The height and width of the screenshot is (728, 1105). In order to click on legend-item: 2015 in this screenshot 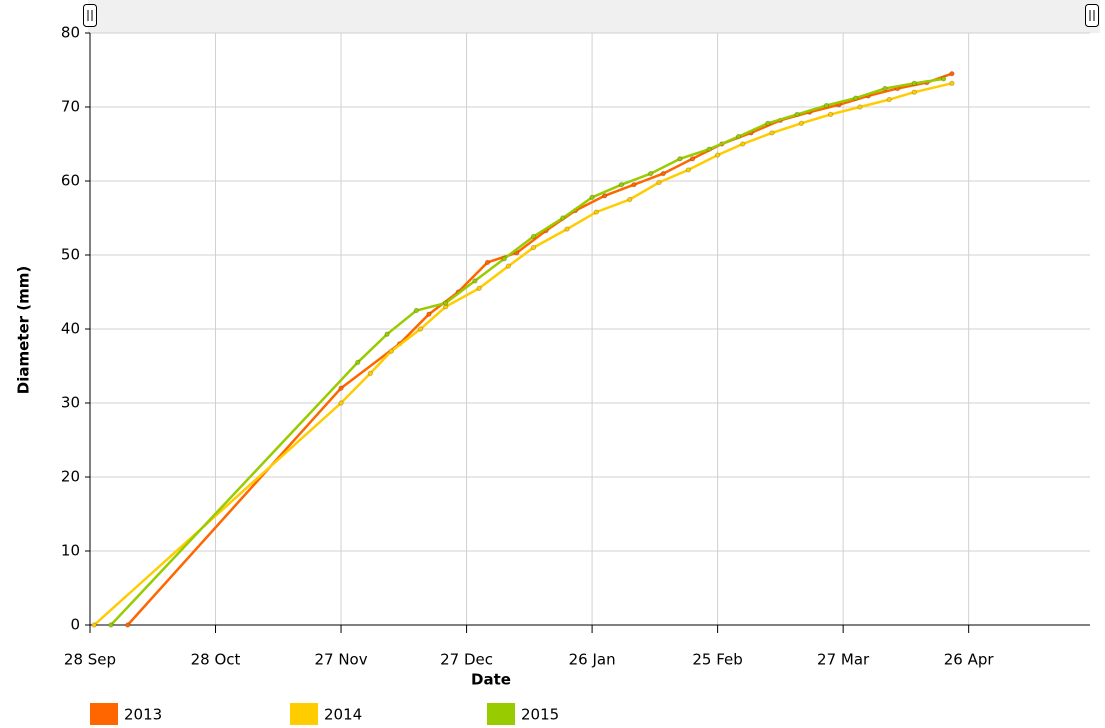, I will do `click(523, 714)`.